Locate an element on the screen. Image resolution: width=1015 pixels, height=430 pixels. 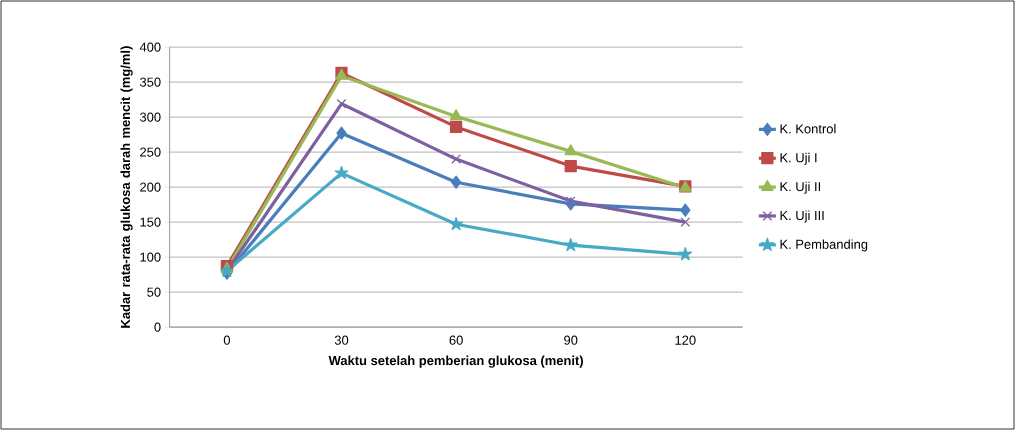
legend-label: K. Uji I is located at coordinates (798, 158).